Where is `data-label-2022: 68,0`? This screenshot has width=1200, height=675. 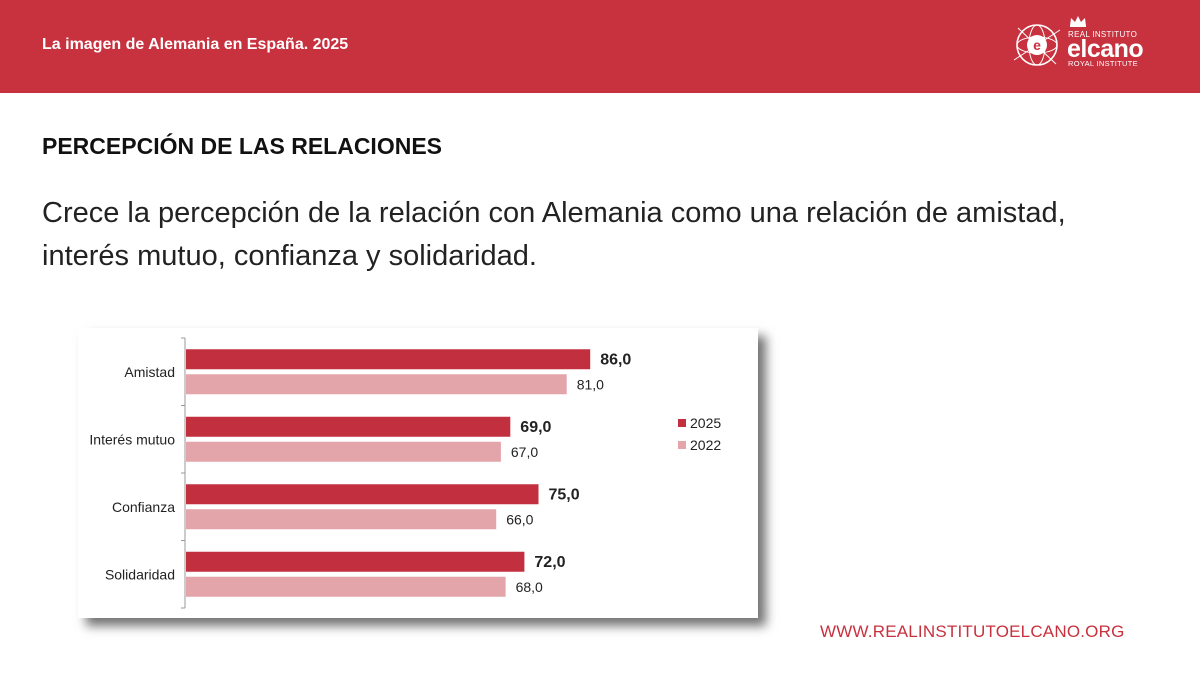
data-label-2022: 68,0 is located at coordinates (529, 587).